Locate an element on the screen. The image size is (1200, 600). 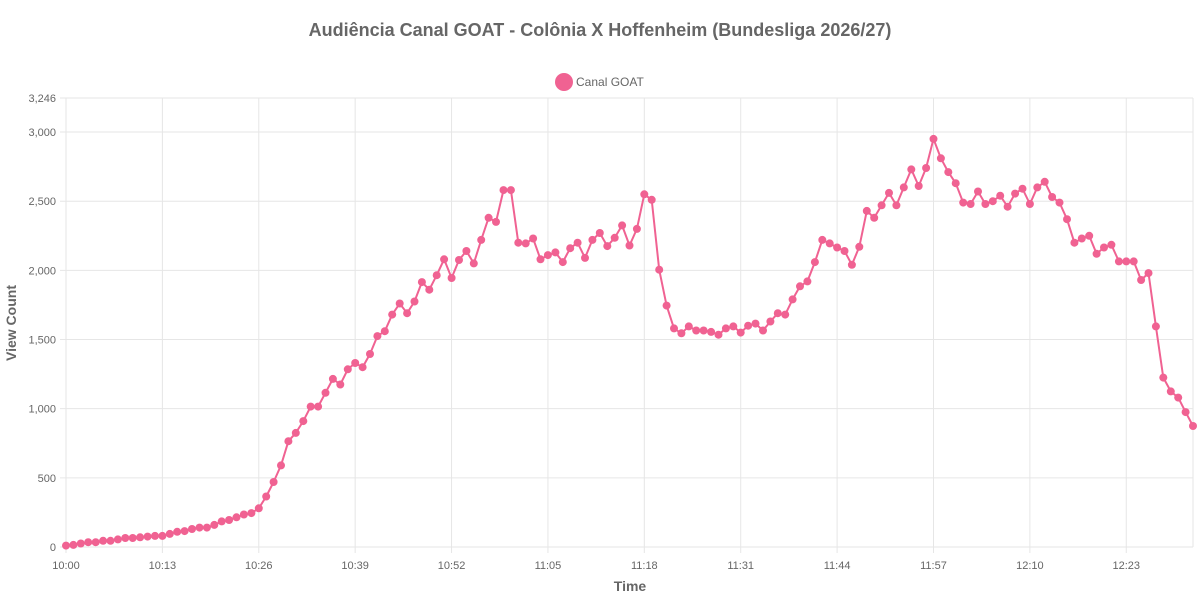
legend: Canal GOAT is located at coordinates (599, 82).